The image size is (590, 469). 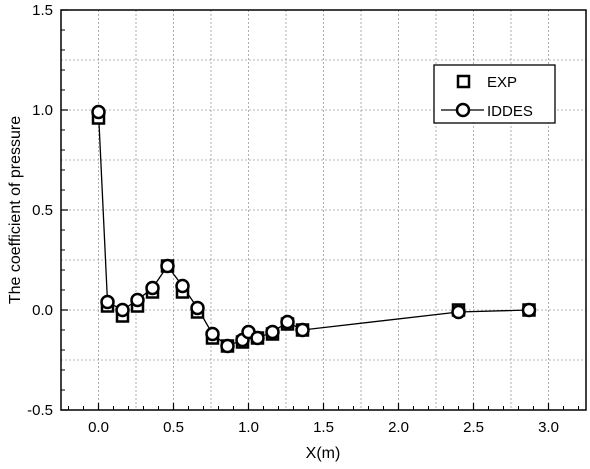 I want to click on legend-iddes-marker, so click(x=463, y=110).